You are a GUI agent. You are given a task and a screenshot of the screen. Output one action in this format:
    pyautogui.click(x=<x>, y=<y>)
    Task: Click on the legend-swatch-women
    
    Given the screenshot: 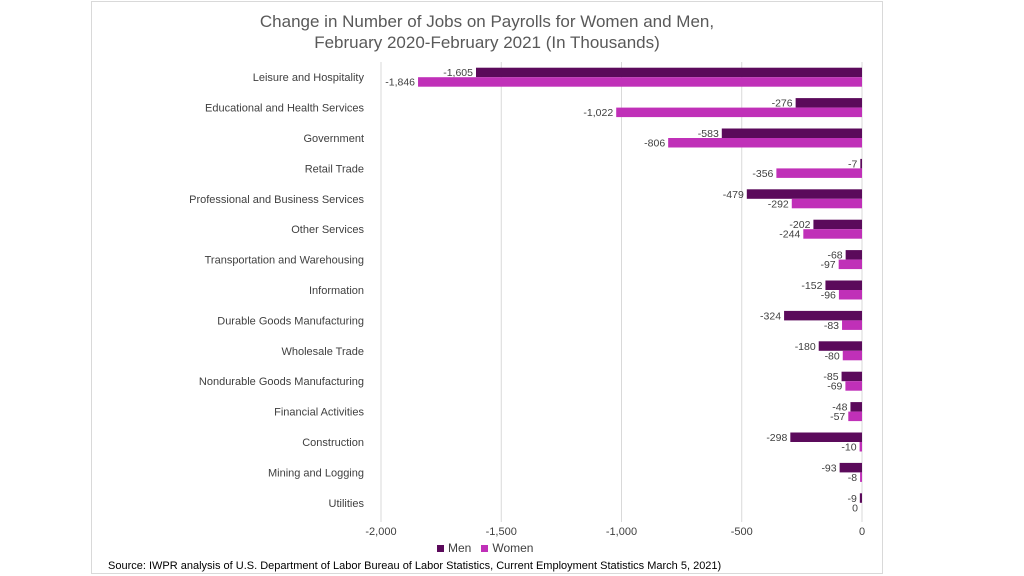 What is the action you would take?
    pyautogui.click(x=485, y=548)
    